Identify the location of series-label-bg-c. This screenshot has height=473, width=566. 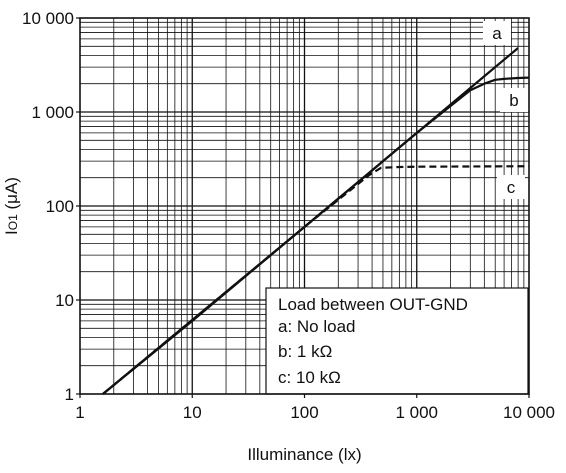
(511, 187).